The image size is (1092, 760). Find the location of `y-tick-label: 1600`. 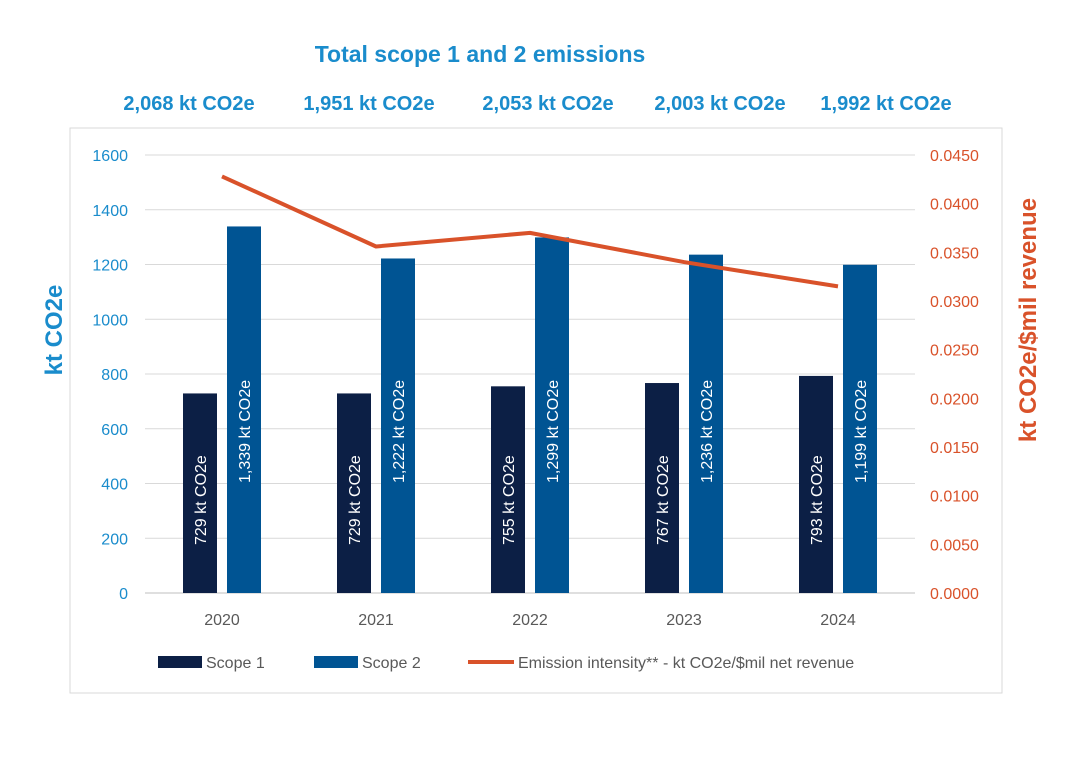

y-tick-label: 1600 is located at coordinates (110, 156).